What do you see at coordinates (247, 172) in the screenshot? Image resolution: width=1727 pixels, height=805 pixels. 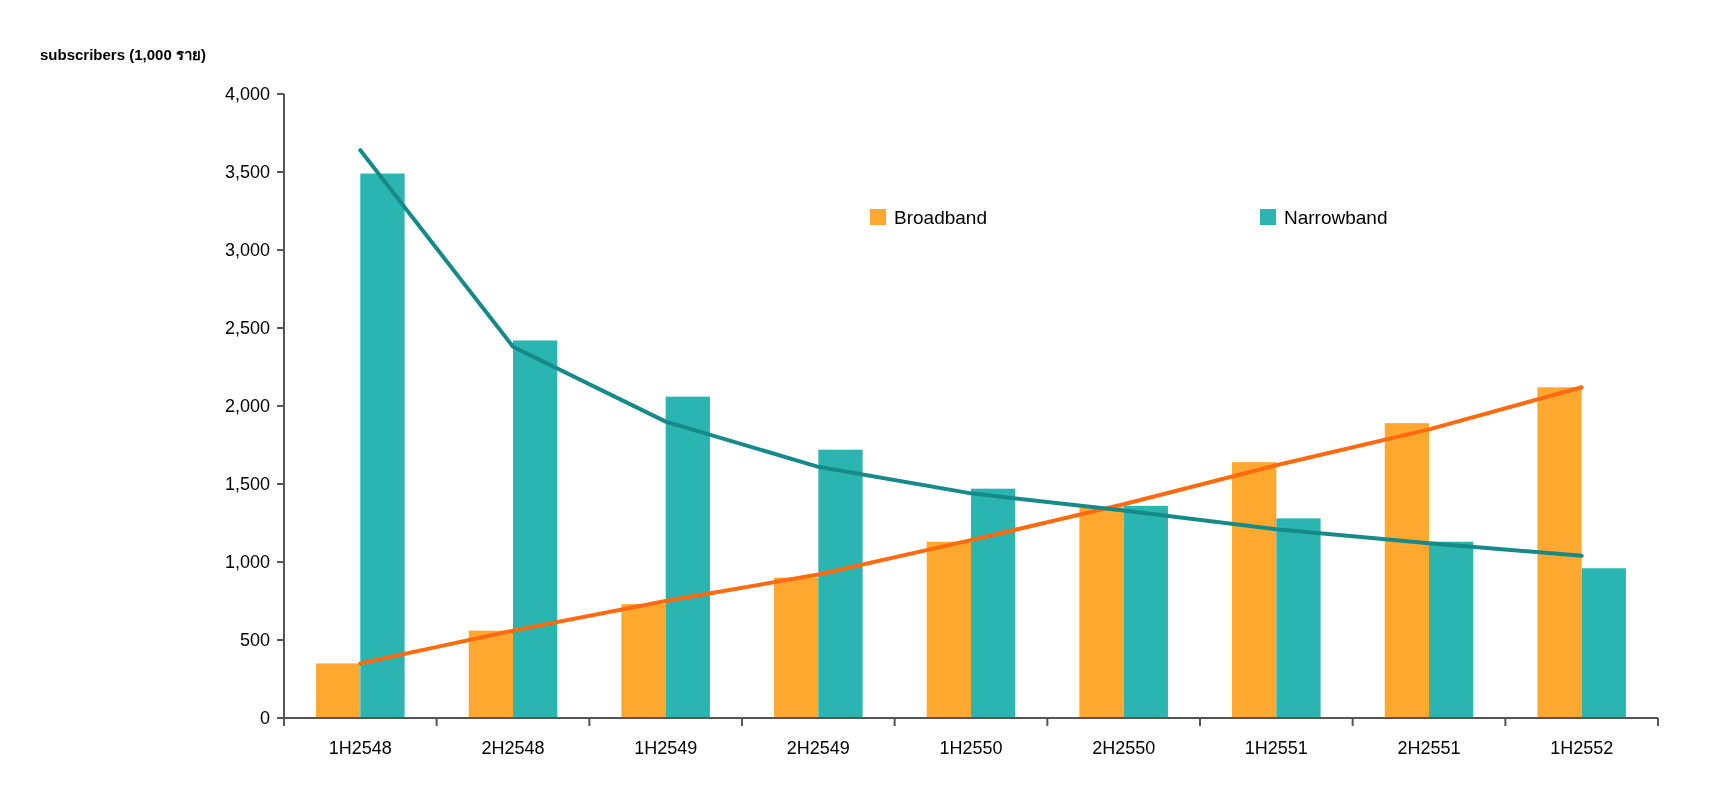 I see `y-tick-label: 3,500` at bounding box center [247, 172].